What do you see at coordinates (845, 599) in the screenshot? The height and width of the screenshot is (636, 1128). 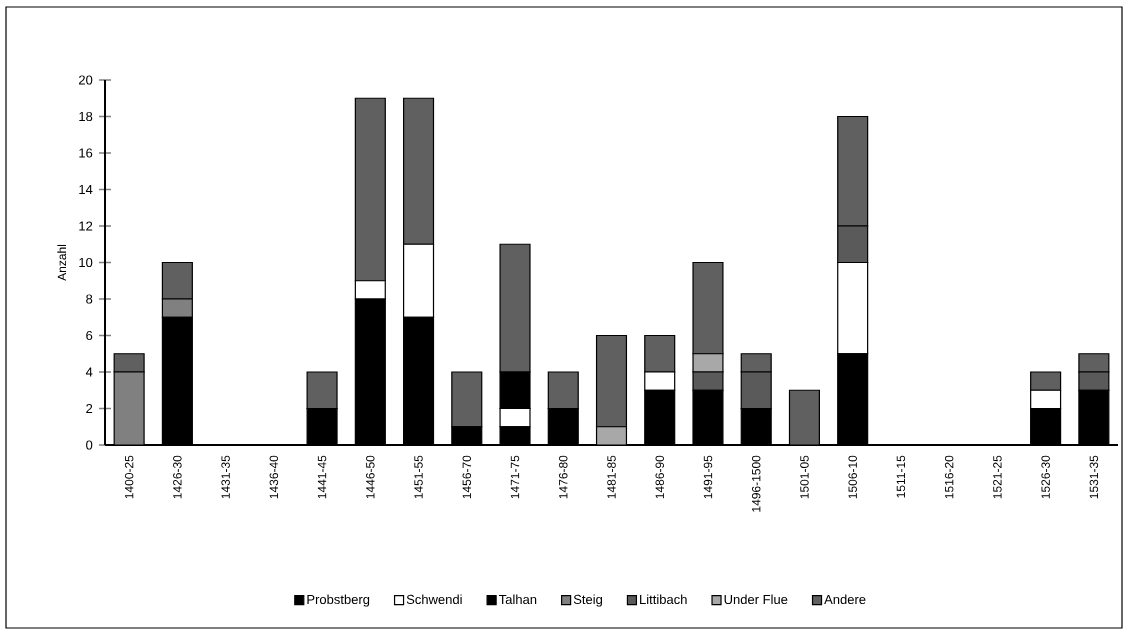 I see `legend-label: Andere` at bounding box center [845, 599].